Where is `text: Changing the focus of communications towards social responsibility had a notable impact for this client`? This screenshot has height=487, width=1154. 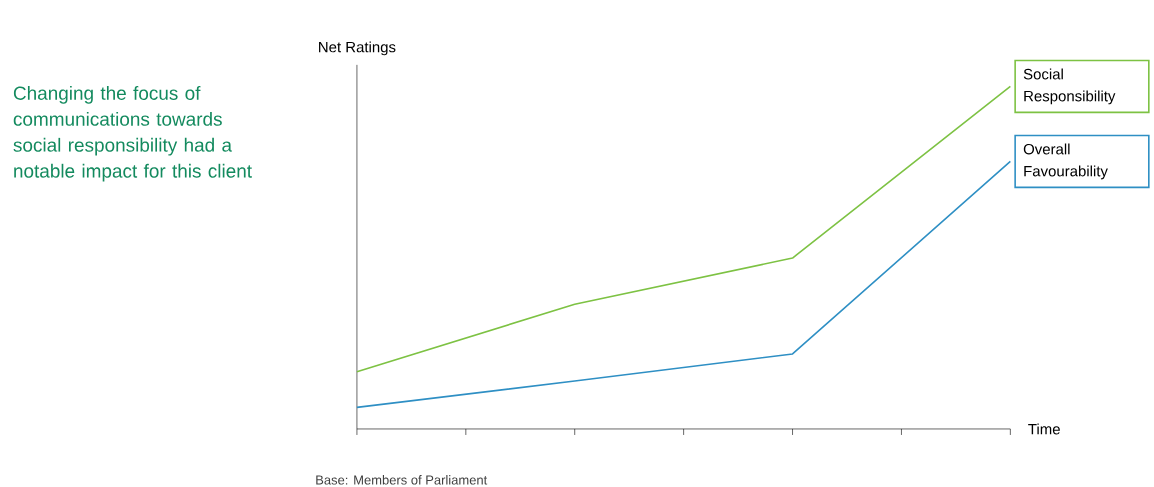
text: Changing the focus of communications towards social responsibility had a notable impact for this client is located at coordinates (132, 134).